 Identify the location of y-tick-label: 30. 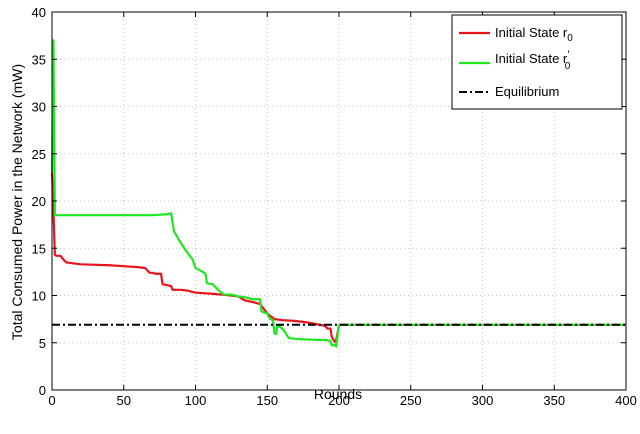
(39, 107).